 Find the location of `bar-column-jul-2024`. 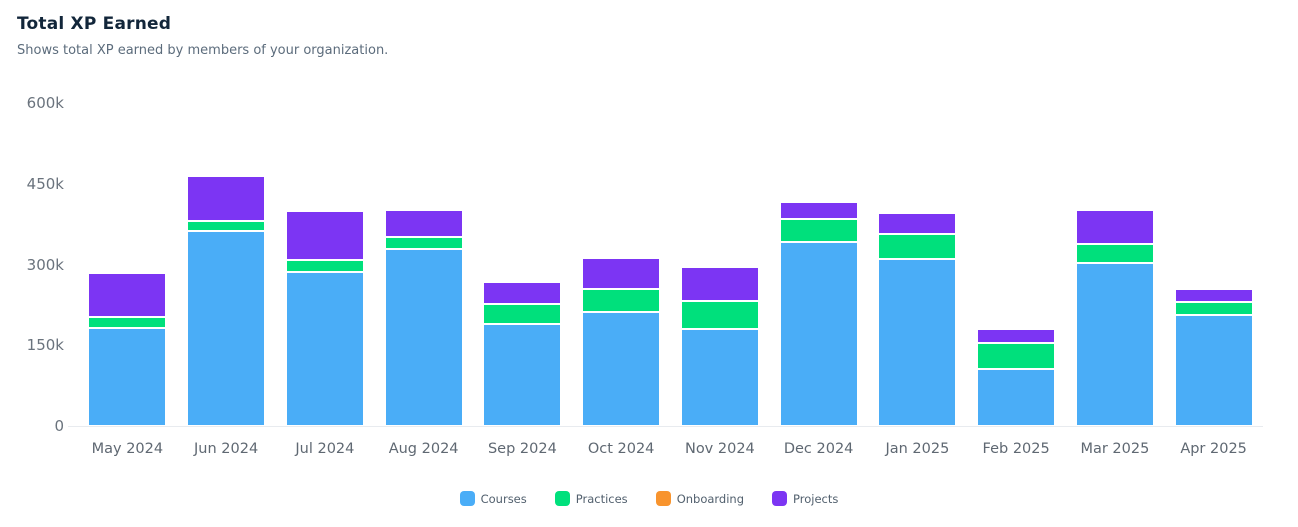

bar-column-jul-2024 is located at coordinates (325, 264).